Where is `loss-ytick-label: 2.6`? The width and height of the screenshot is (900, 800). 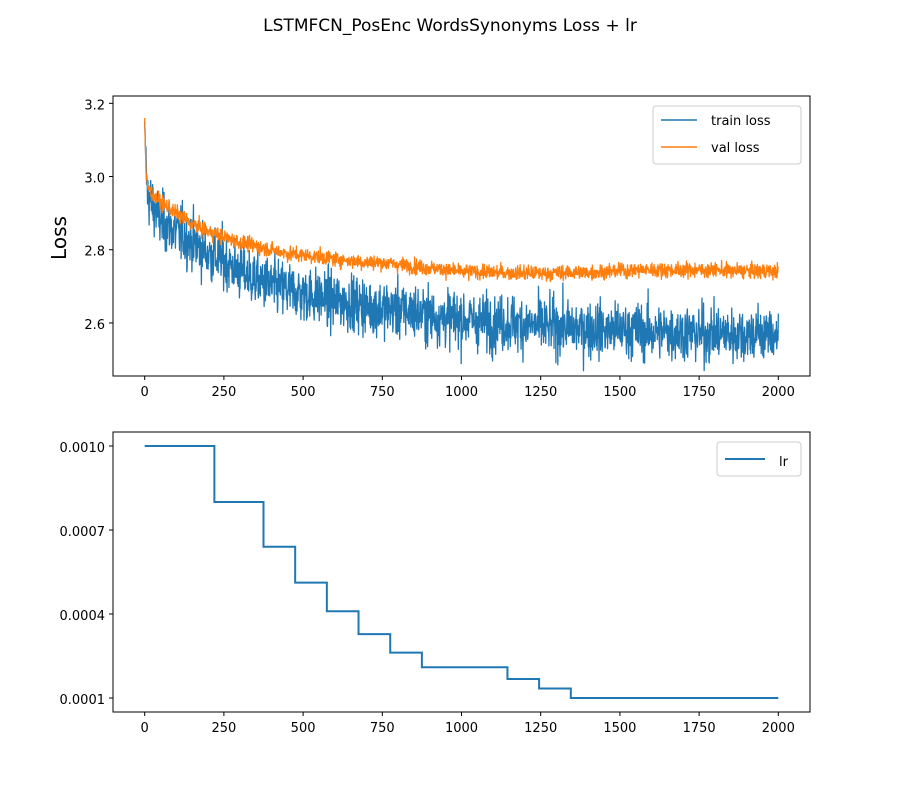 loss-ytick-label: 2.6 is located at coordinates (94, 325).